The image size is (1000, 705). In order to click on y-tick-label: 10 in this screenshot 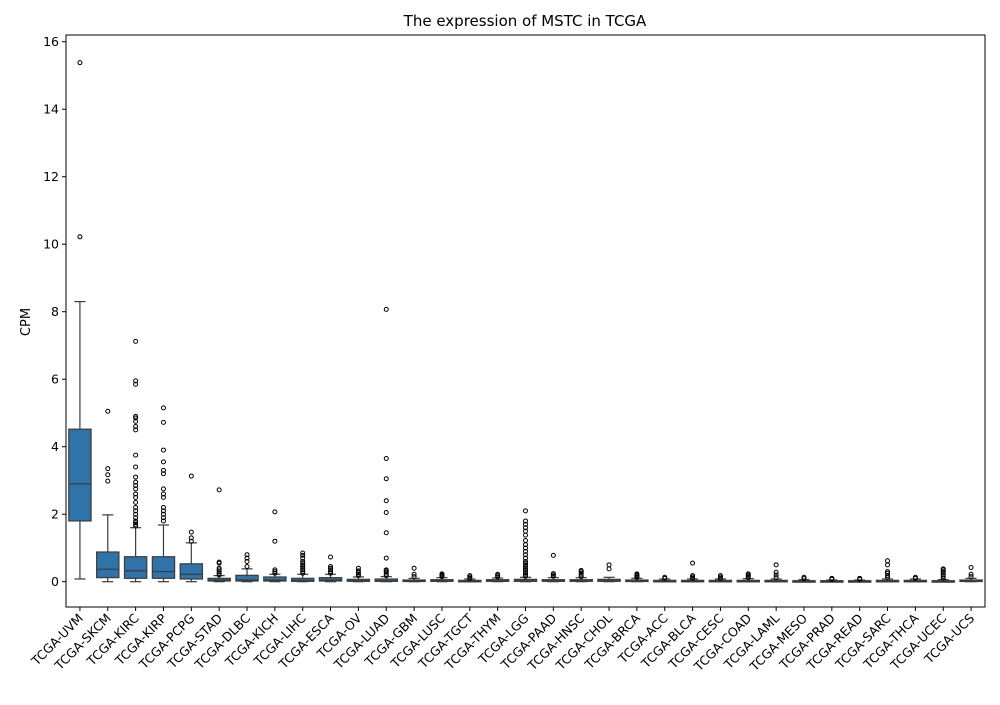, I will do `click(51, 244)`.